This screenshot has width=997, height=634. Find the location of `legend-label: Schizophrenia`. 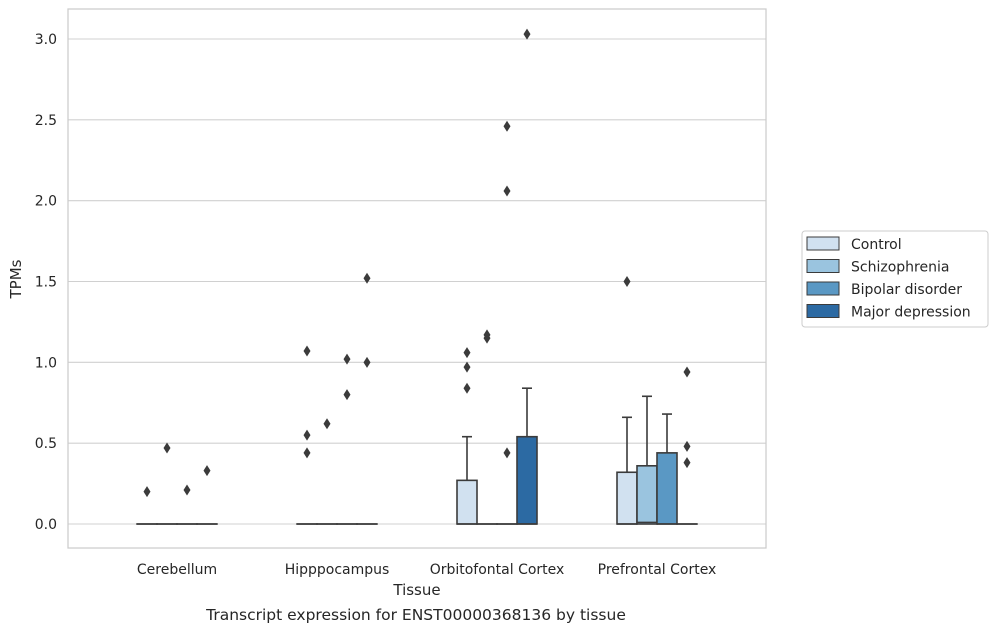

legend-label: Schizophrenia is located at coordinates (900, 268).